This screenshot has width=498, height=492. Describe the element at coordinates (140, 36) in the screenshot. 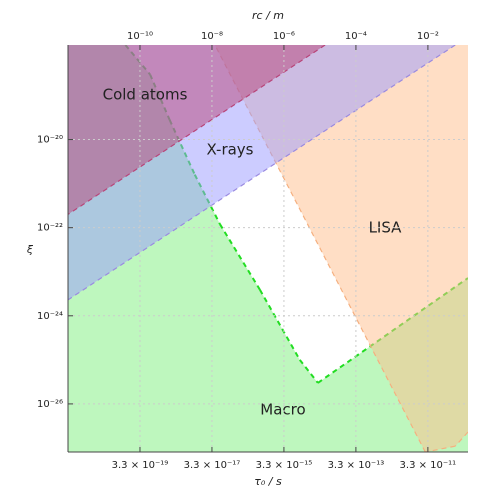

I see `x2-tick-label: 10⁻¹⁰` at that location.